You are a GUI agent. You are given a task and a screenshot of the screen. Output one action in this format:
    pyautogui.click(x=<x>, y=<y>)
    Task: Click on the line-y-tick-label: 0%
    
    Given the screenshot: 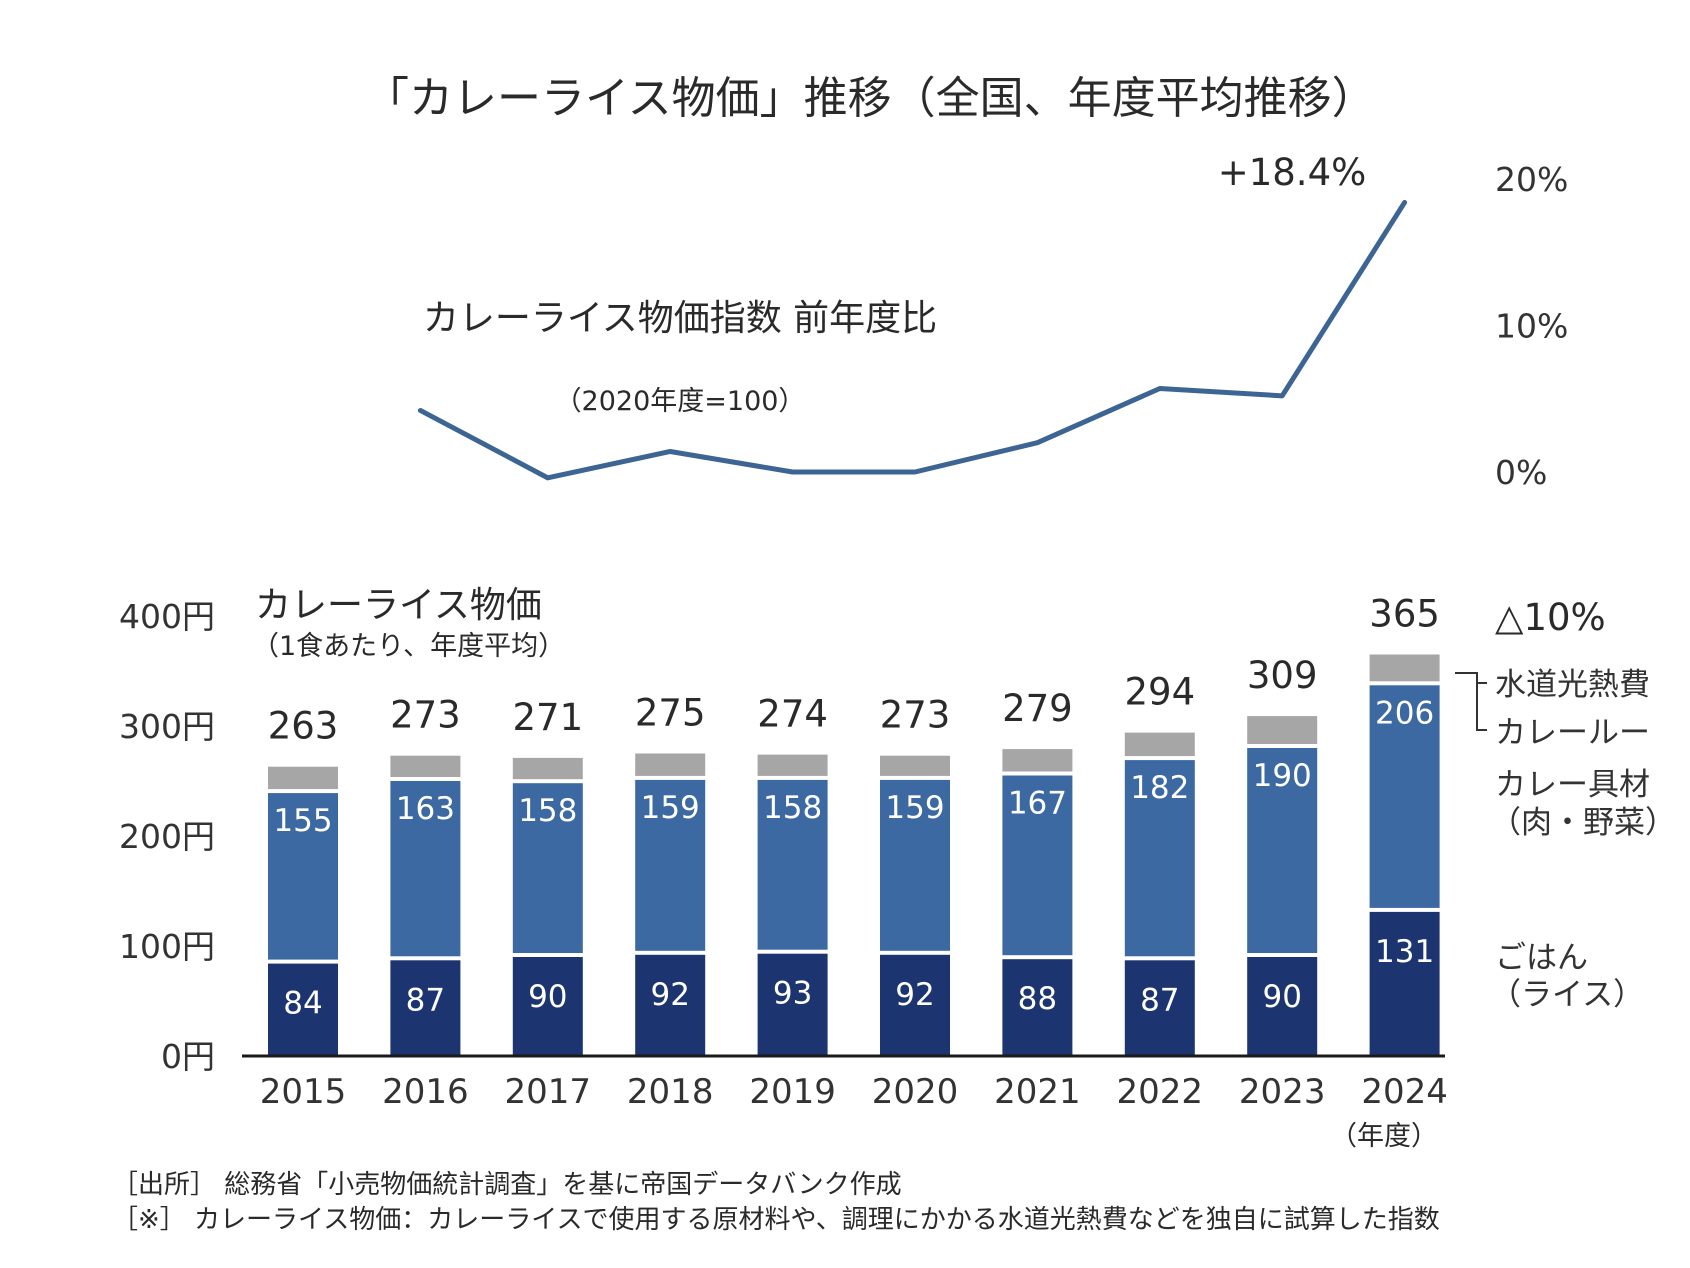 What is the action you would take?
    pyautogui.click(x=1521, y=472)
    